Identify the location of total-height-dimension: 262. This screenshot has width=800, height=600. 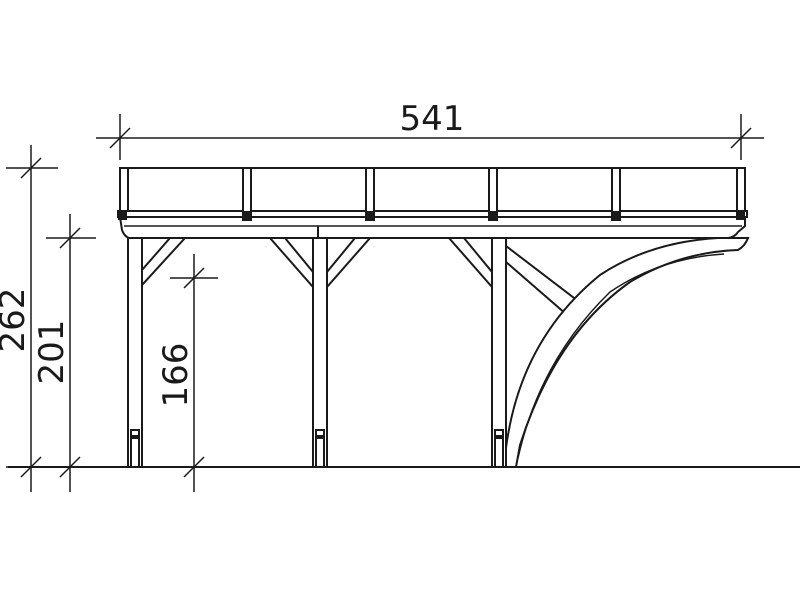
(29, 318).